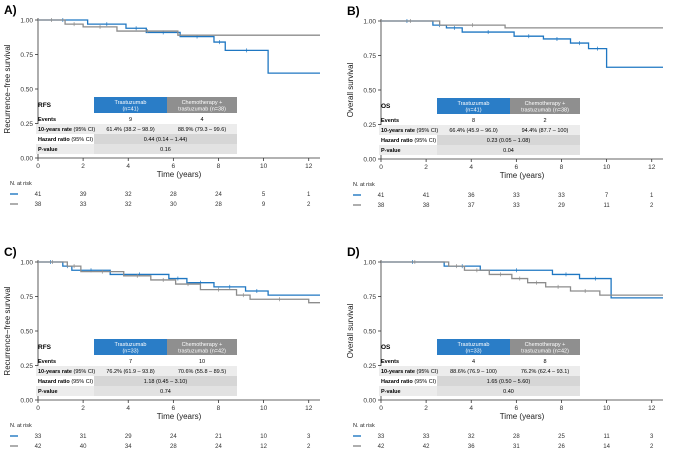 Image resolution: width=685 pixels, height=454 pixels. What do you see at coordinates (173, 205) in the screenshot?
I see `at-risk-value: 30` at bounding box center [173, 205].